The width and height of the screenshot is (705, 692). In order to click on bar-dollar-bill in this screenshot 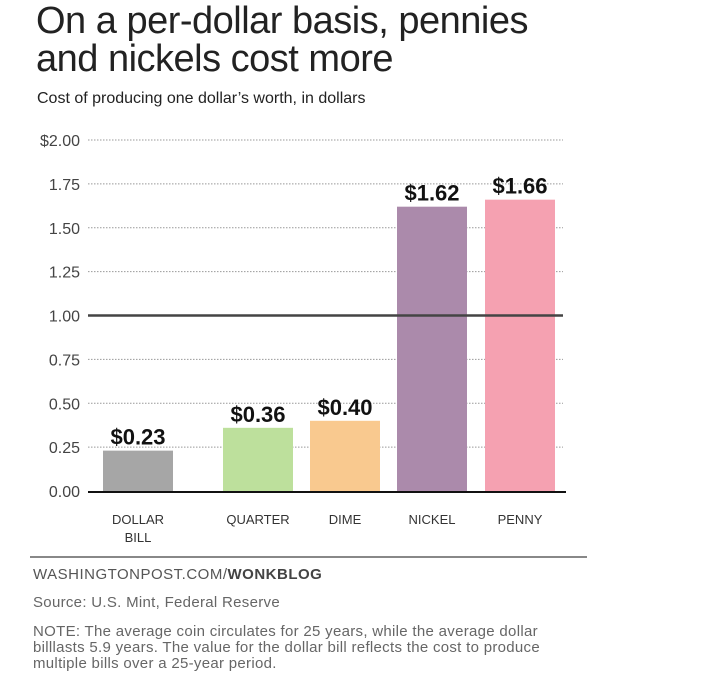, I will do `click(138, 470)`.